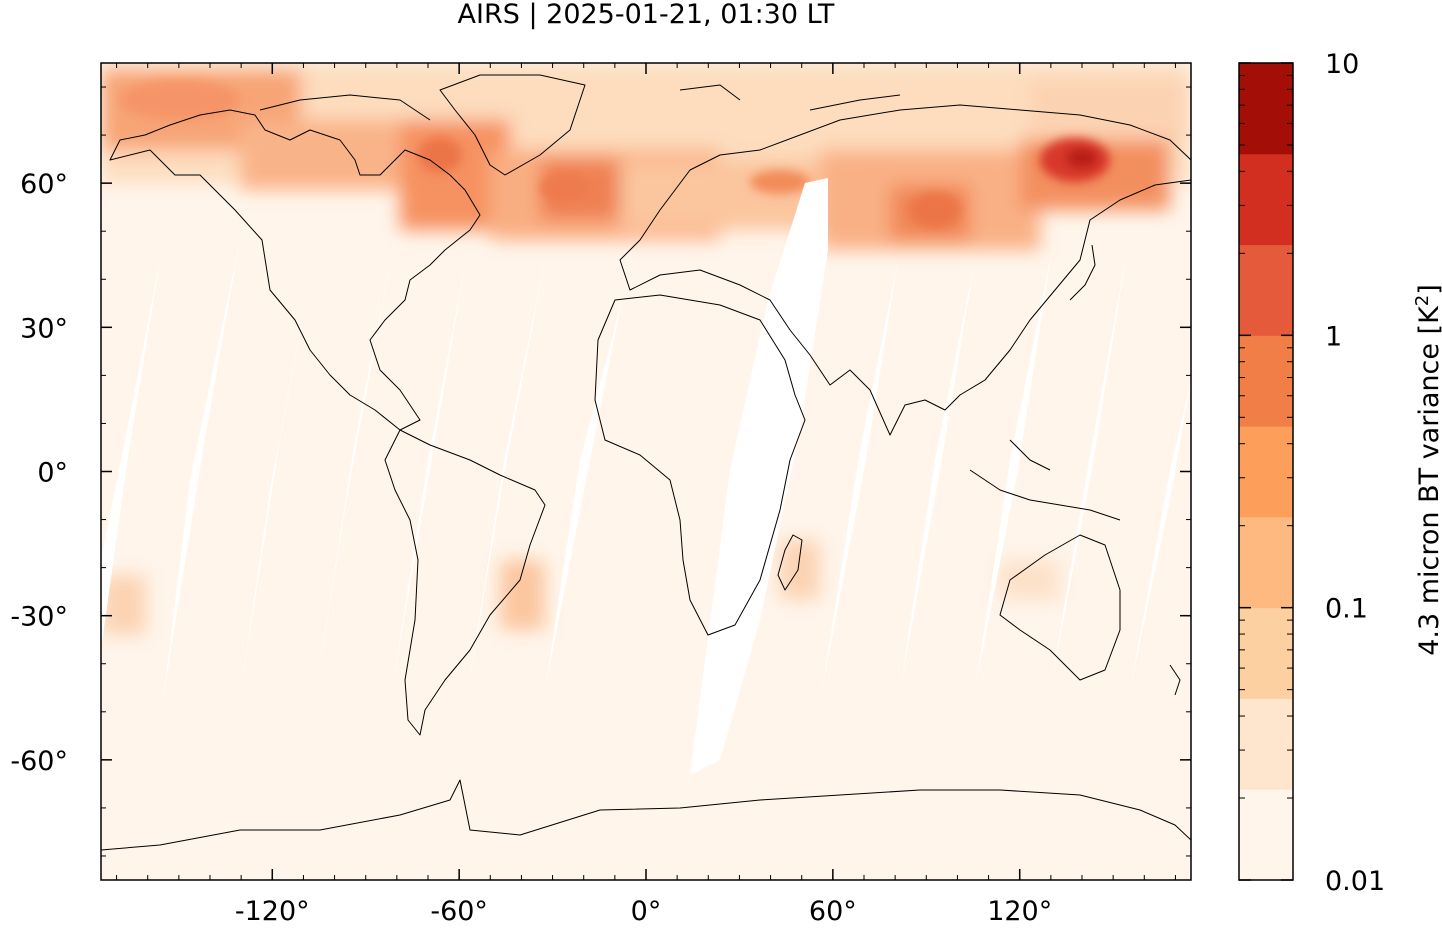  I want to click on map-title: AIRS | 2025-01-21, 01:30 LT, so click(646, 15).